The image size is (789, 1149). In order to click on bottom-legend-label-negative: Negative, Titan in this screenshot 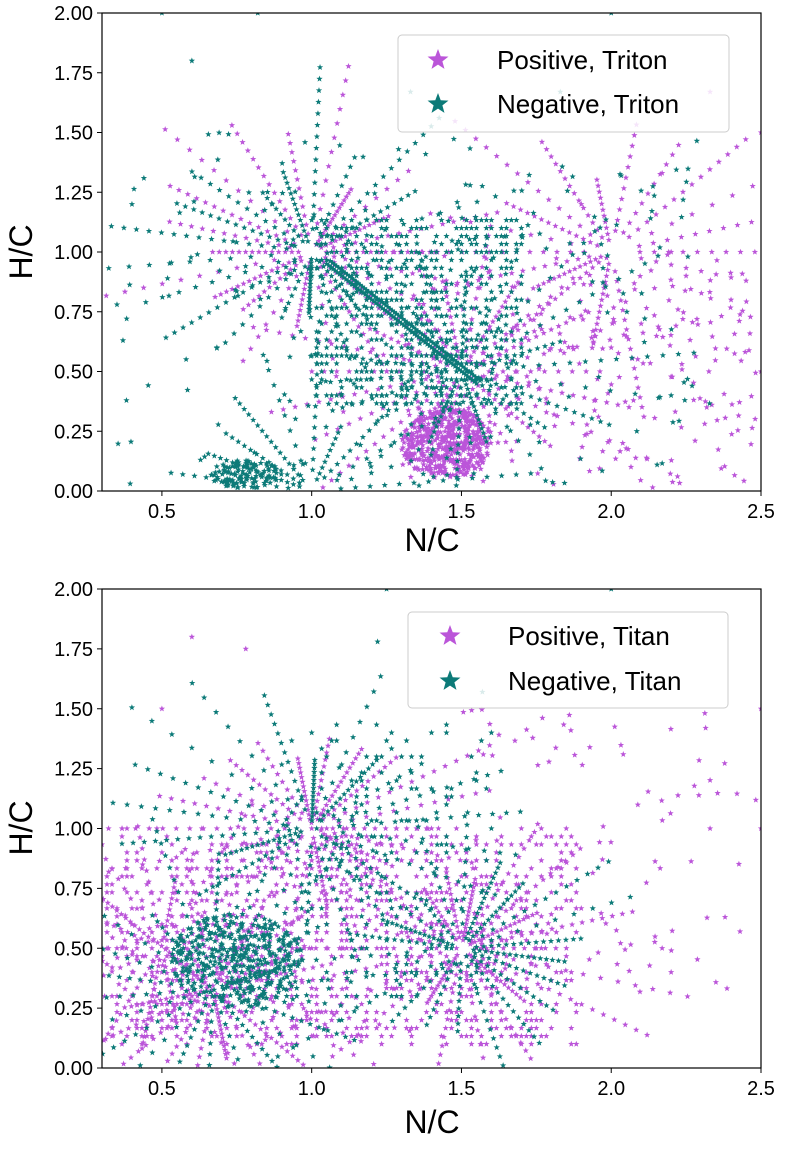, I will do `click(594, 681)`.